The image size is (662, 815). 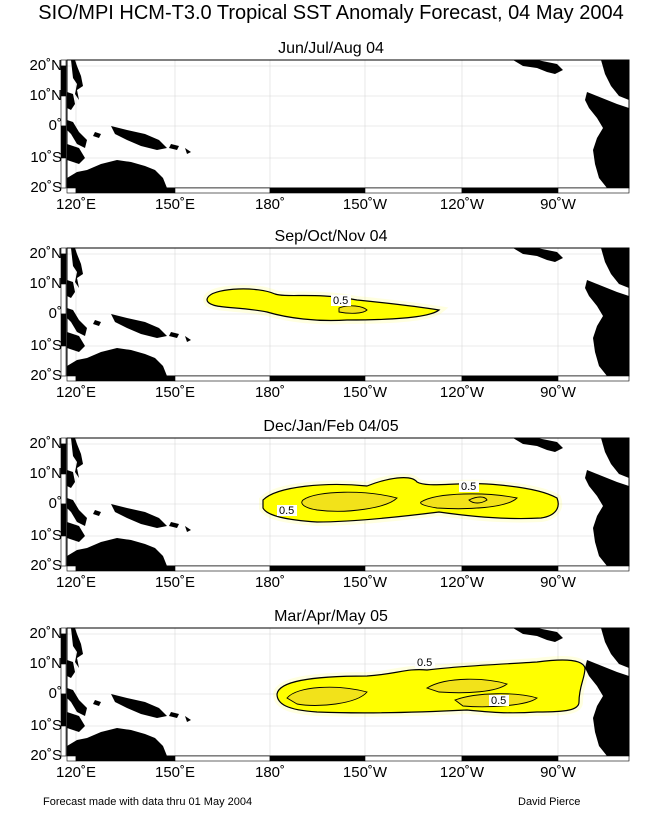 What do you see at coordinates (175, 582) in the screenshot?
I see `longitude-label: 150˚E` at bounding box center [175, 582].